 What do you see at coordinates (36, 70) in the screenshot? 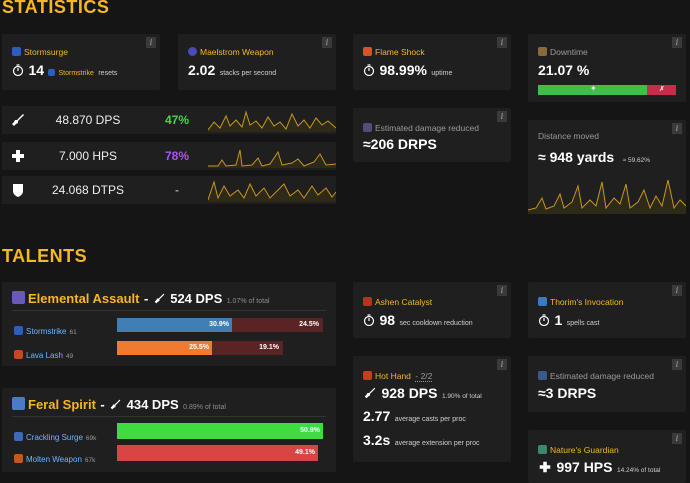
I see `stormsurge-value: 14` at bounding box center [36, 70].